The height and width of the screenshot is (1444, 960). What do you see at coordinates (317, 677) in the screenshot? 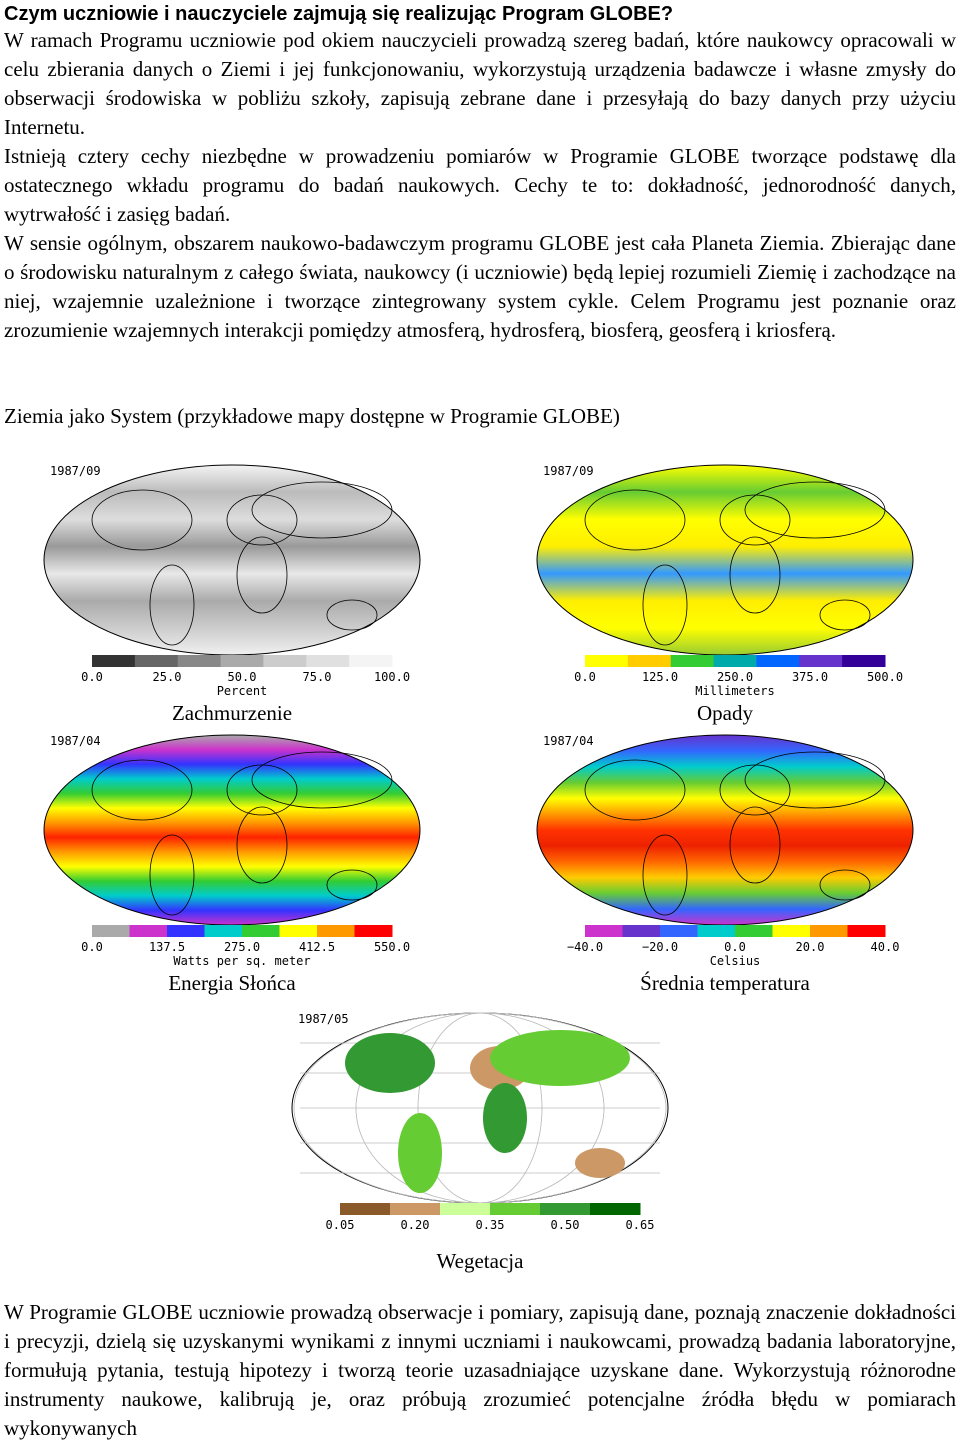
I see `colorbar-label: 75.0` at bounding box center [317, 677].